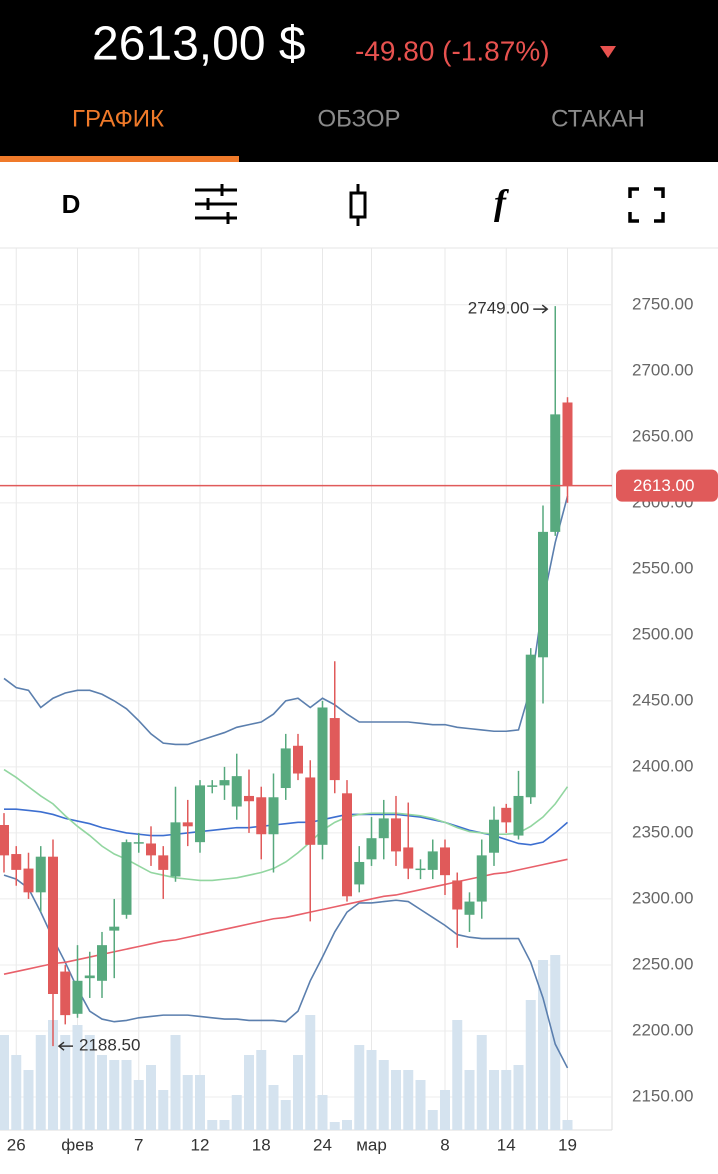  What do you see at coordinates (646, 205) in the screenshot?
I see `fullscreen-icon` at bounding box center [646, 205].